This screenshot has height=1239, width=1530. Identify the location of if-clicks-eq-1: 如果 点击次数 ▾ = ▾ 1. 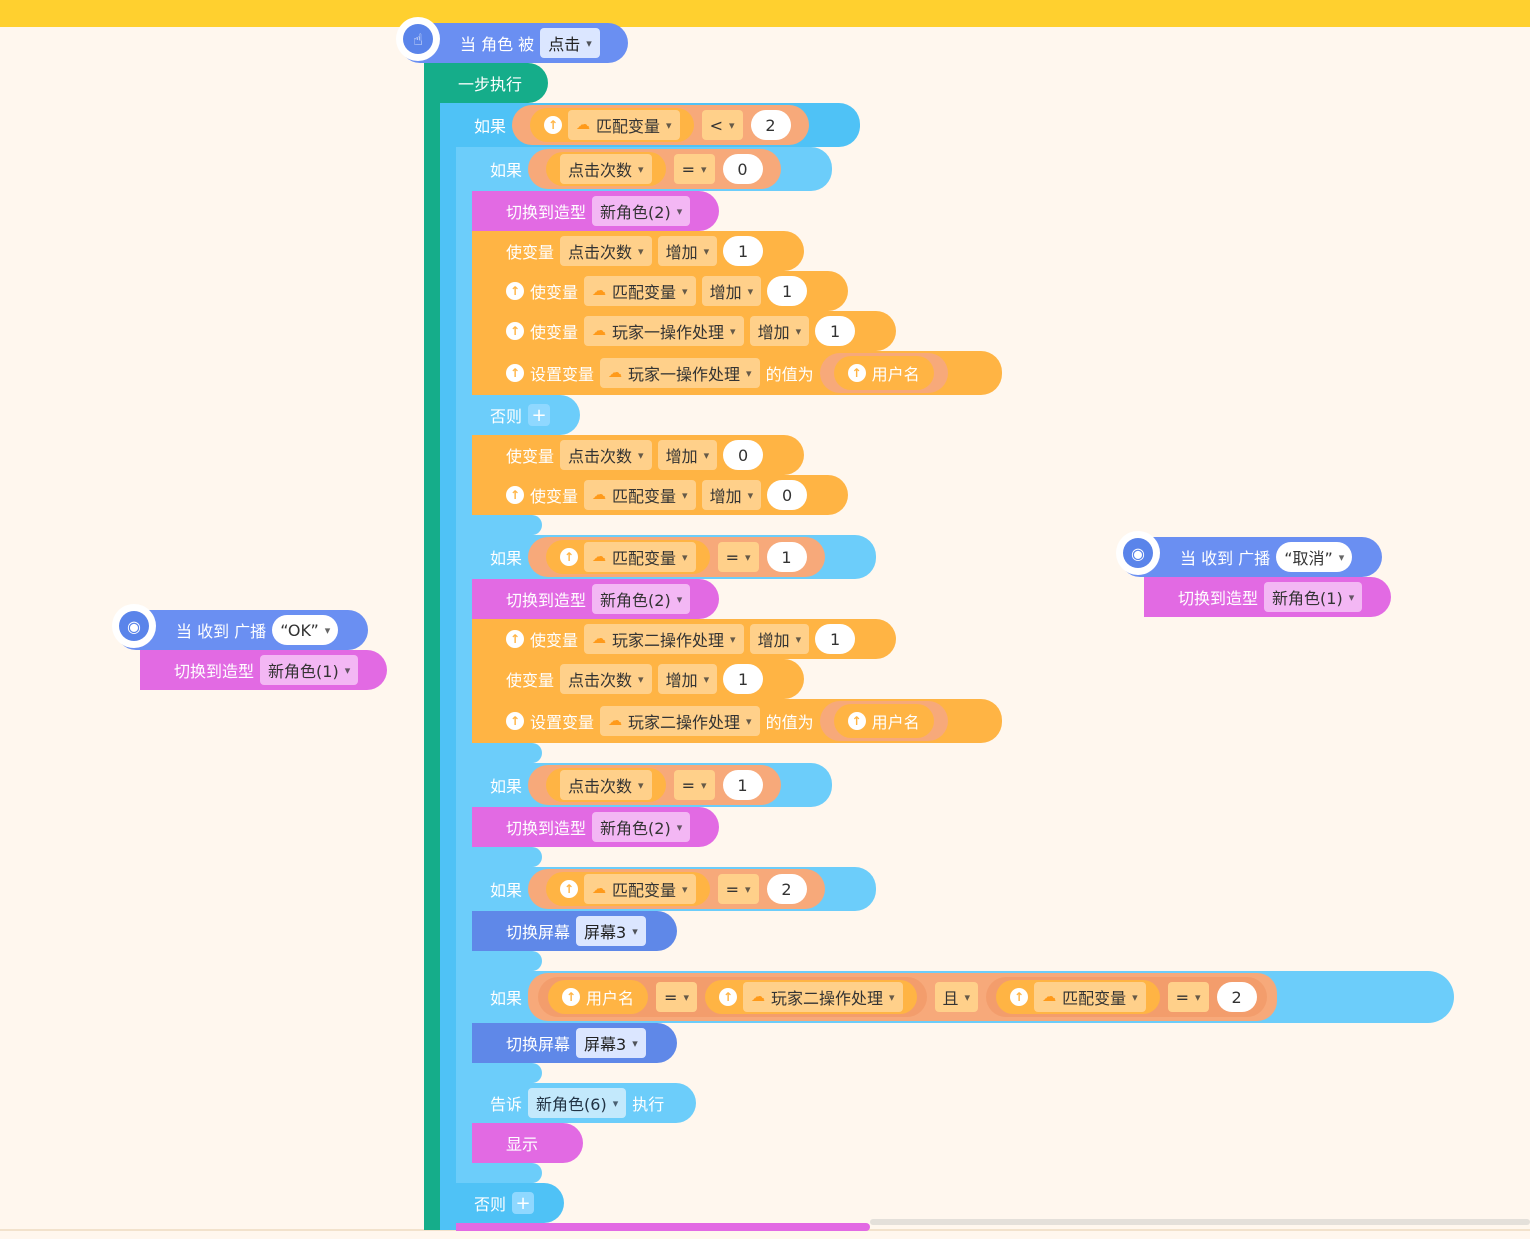
(644, 785).